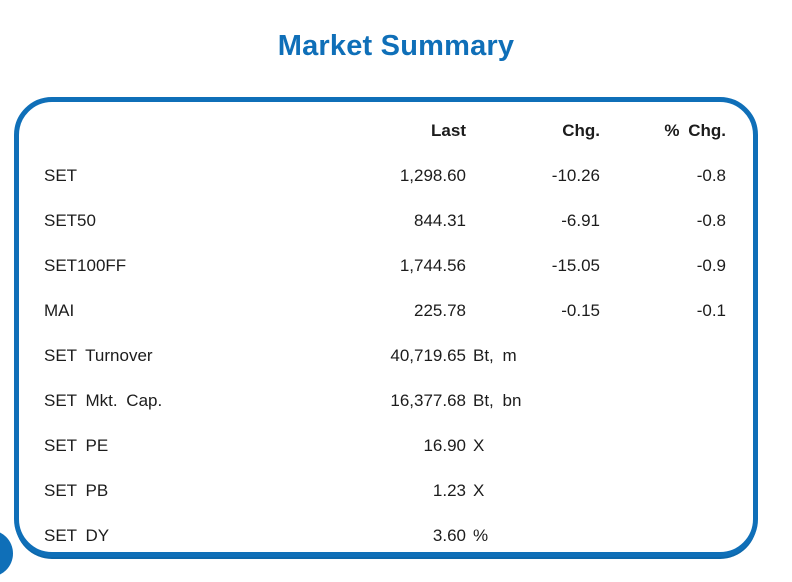  What do you see at coordinates (385, 355) in the screenshot?
I see `table-row: SET Turnover 40,719.65 Bt, m` at bounding box center [385, 355].